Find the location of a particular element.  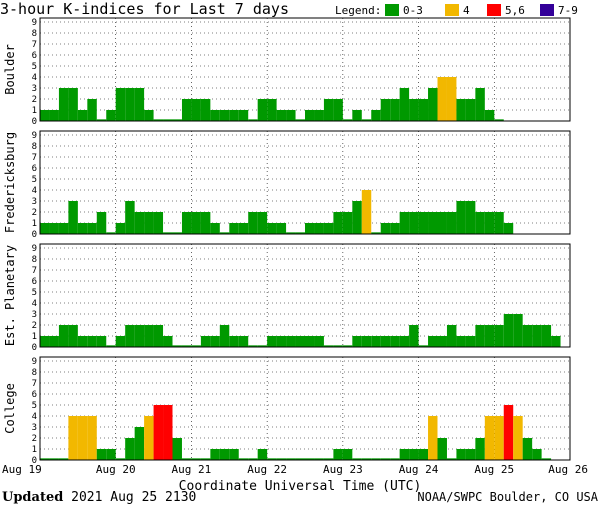

y-tick-label: 8 is located at coordinates (34, 34).